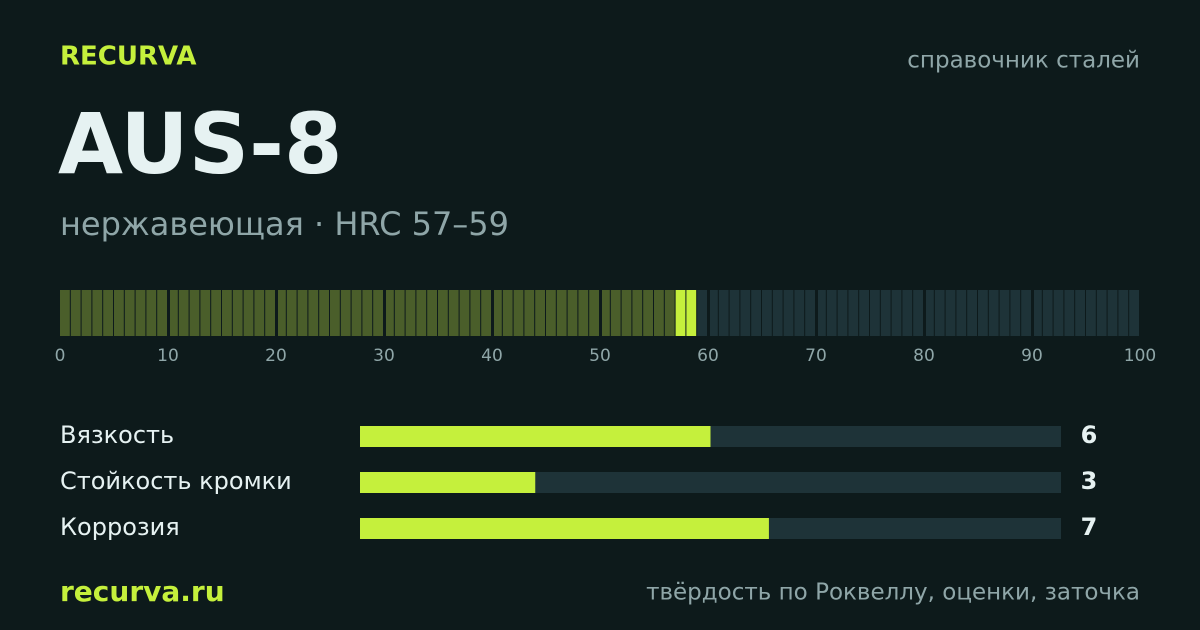 This screenshot has height=630, width=1200. What do you see at coordinates (708, 356) in the screenshot?
I see `x-tick-label: 60` at bounding box center [708, 356].